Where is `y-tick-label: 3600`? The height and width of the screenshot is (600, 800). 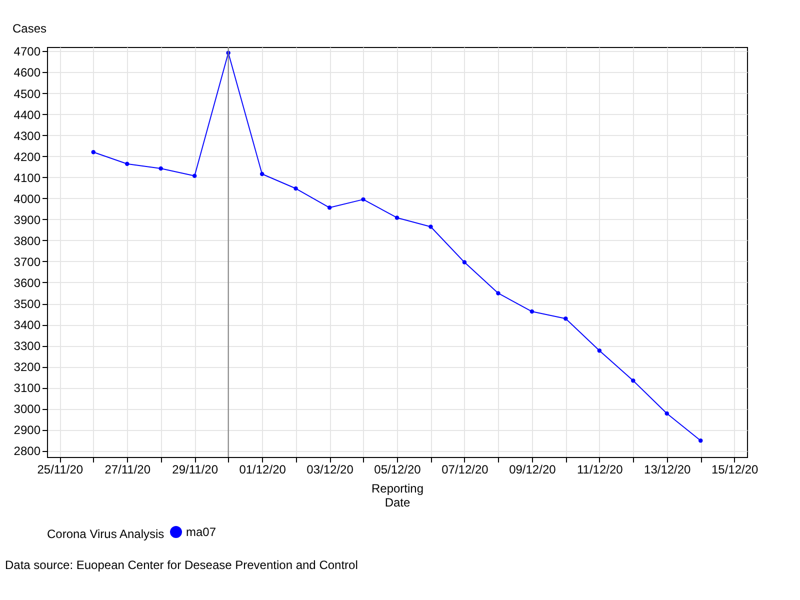 y-tick-label: 3600 is located at coordinates (27, 283).